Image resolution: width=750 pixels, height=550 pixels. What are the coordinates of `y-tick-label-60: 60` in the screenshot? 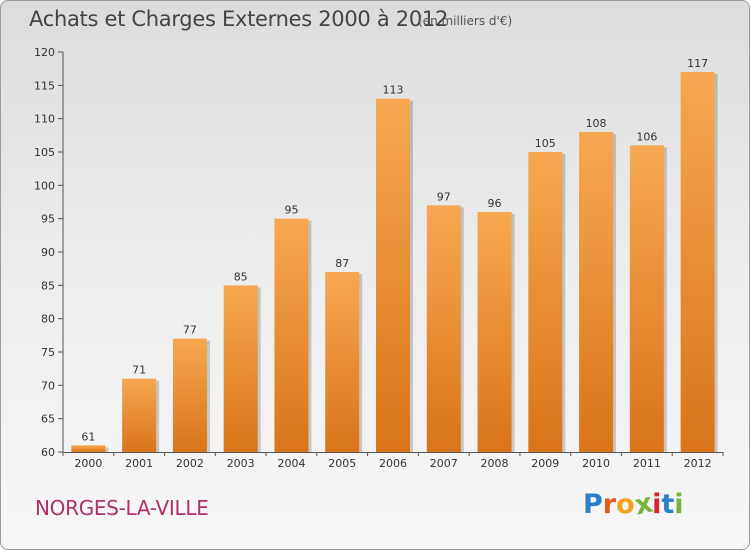 It's located at (48, 452).